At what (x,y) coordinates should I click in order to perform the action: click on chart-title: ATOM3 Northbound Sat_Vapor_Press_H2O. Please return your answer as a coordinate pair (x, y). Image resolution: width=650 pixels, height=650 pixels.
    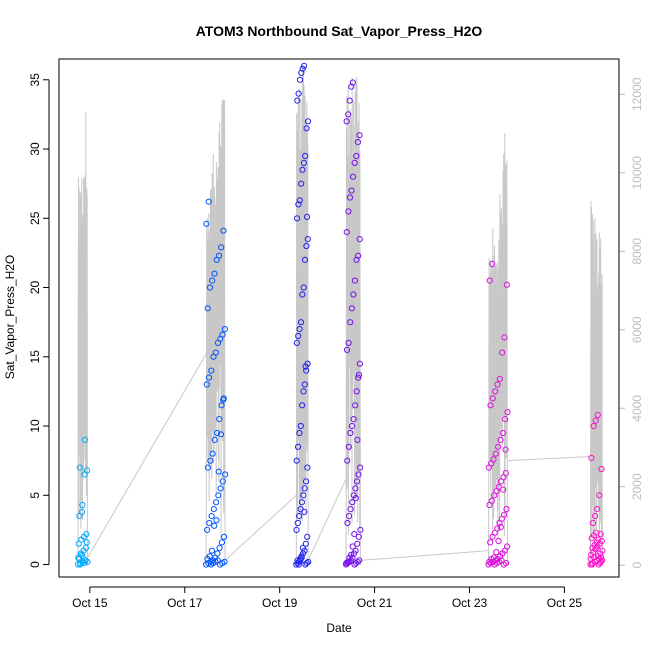
    Looking at the image, I should click on (339, 31).